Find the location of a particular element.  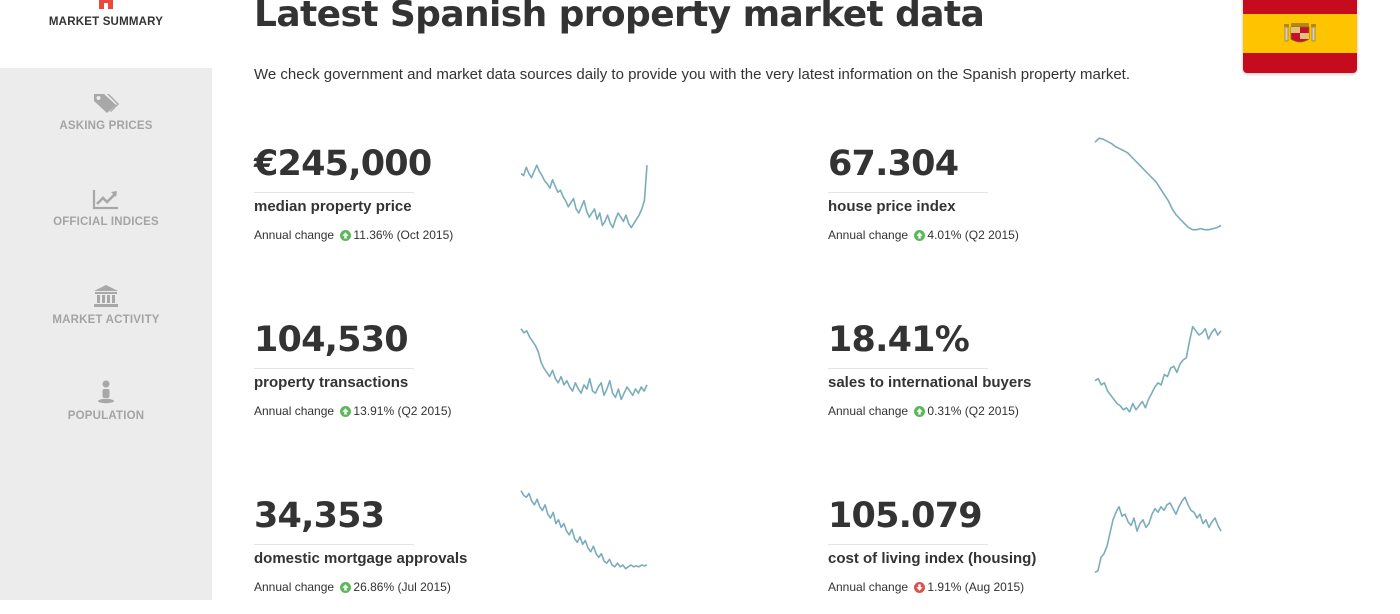

home-icon is located at coordinates (106, 4).